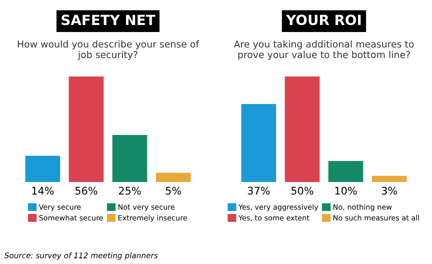  I want to click on data-label: 25%, so click(129, 190).